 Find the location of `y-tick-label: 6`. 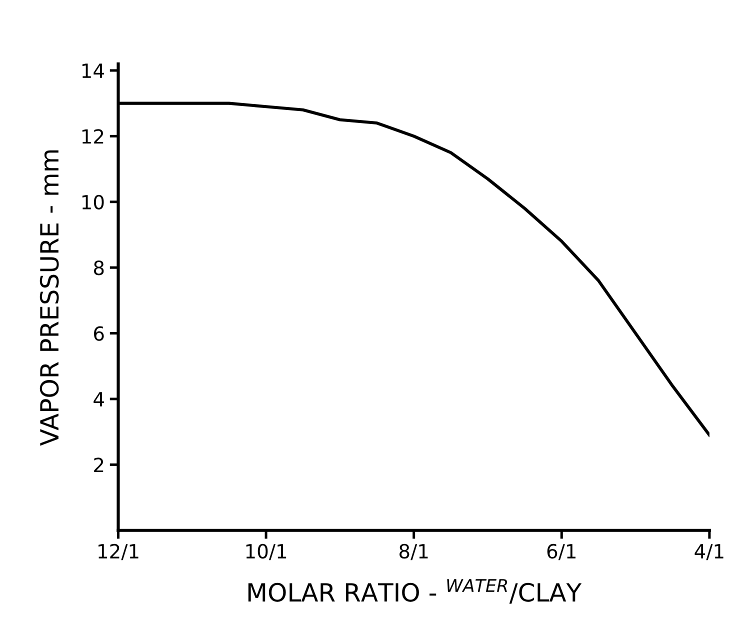

y-tick-label: 6 is located at coordinates (99, 333).